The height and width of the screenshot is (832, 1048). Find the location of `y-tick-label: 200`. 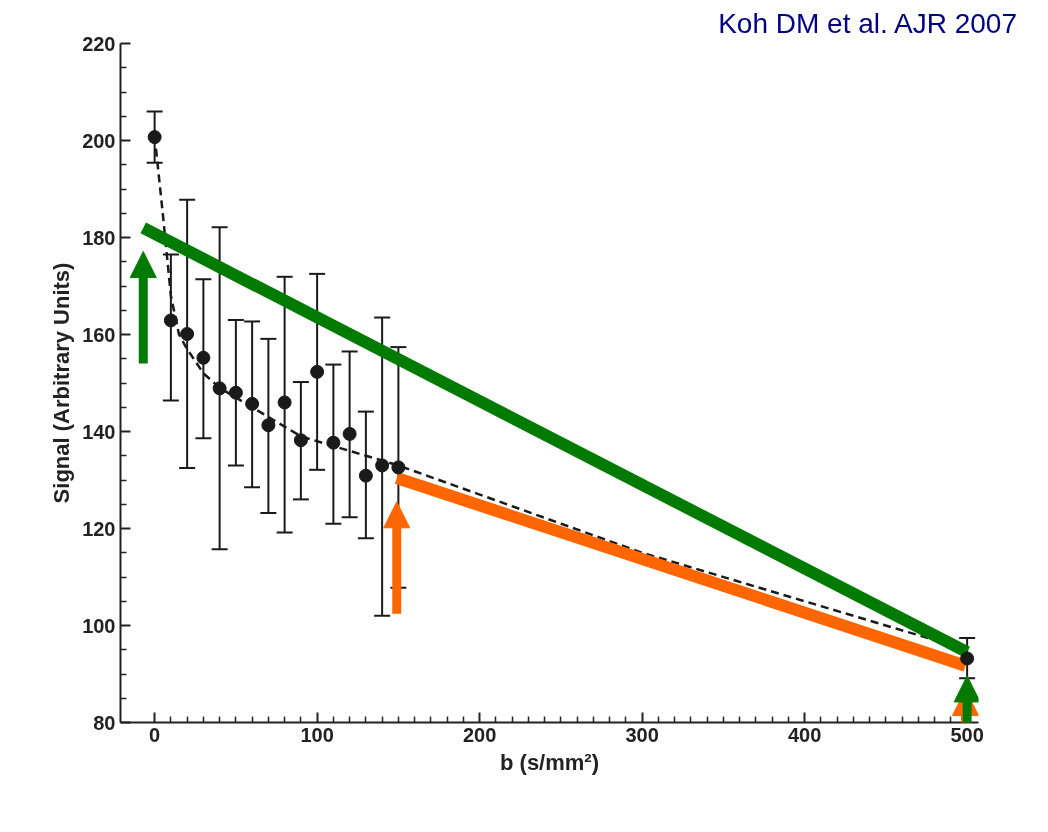

y-tick-label: 200 is located at coordinates (99, 140).